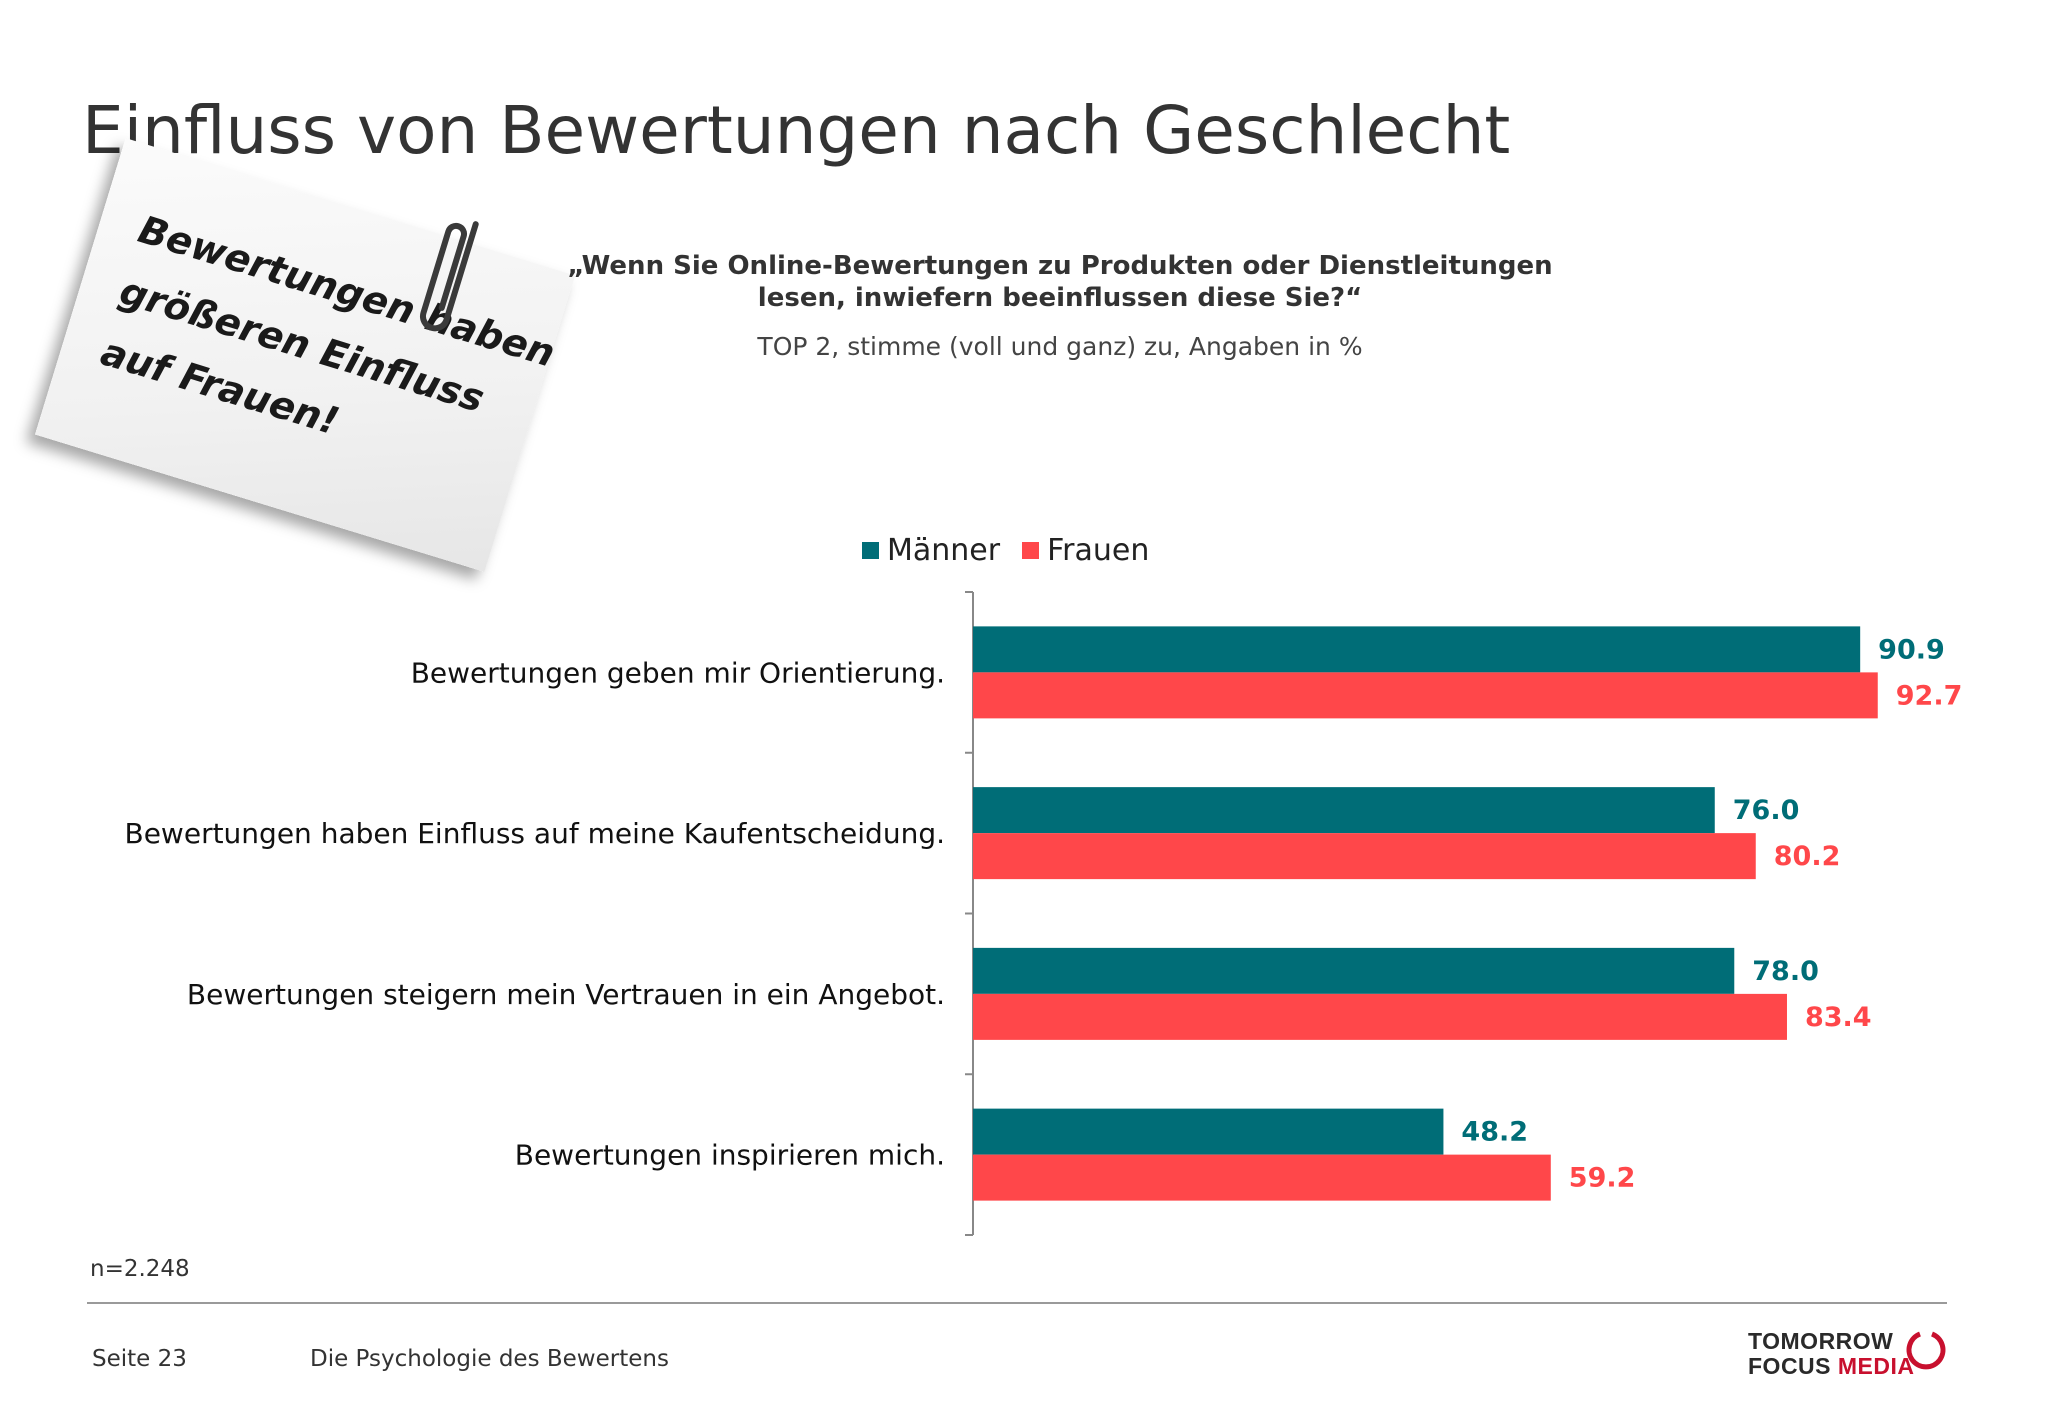 The image size is (2048, 1418). I want to click on data-label-maenner: 78.0, so click(1785, 971).